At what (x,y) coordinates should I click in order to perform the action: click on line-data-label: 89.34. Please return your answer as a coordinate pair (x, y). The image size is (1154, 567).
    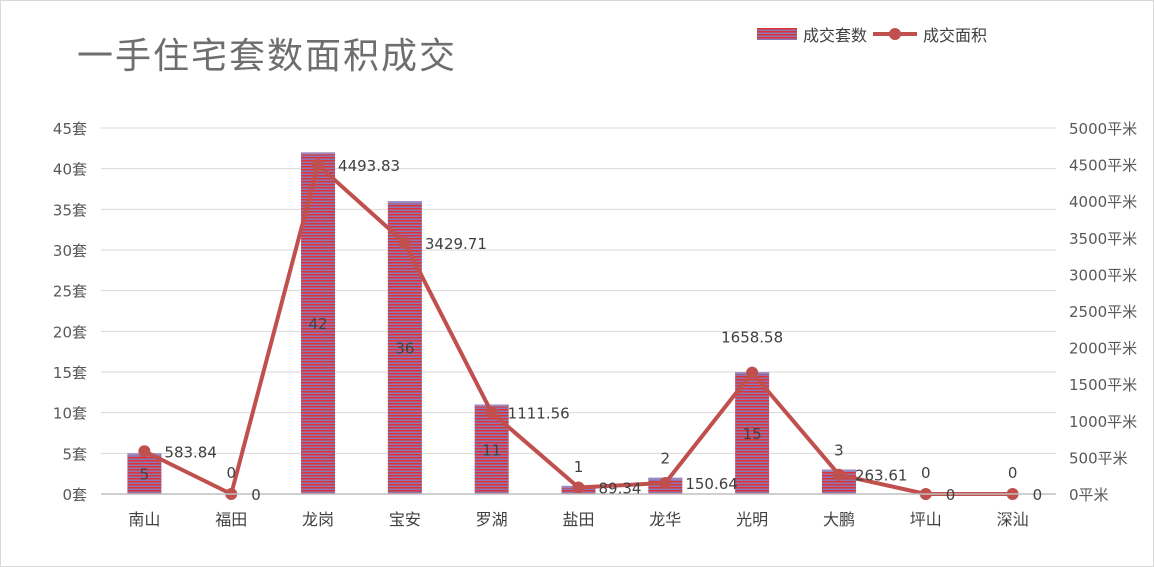
    Looking at the image, I should click on (620, 488).